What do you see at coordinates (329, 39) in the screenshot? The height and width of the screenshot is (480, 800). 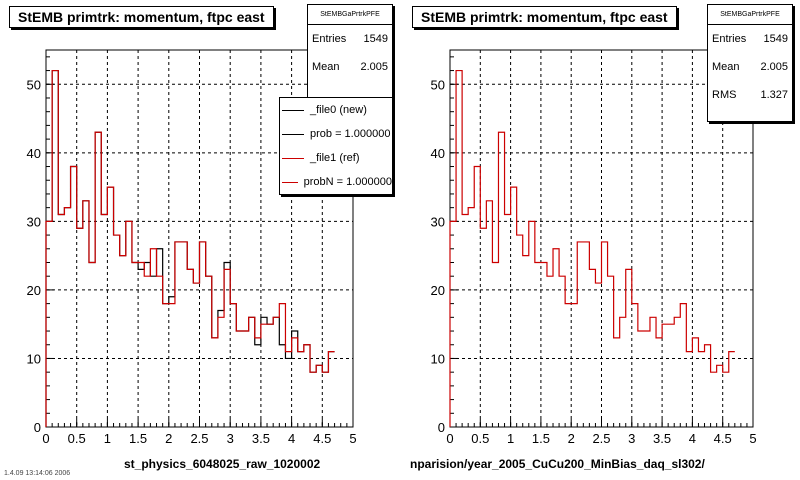 I see `left-entries-label: Entries` at bounding box center [329, 39].